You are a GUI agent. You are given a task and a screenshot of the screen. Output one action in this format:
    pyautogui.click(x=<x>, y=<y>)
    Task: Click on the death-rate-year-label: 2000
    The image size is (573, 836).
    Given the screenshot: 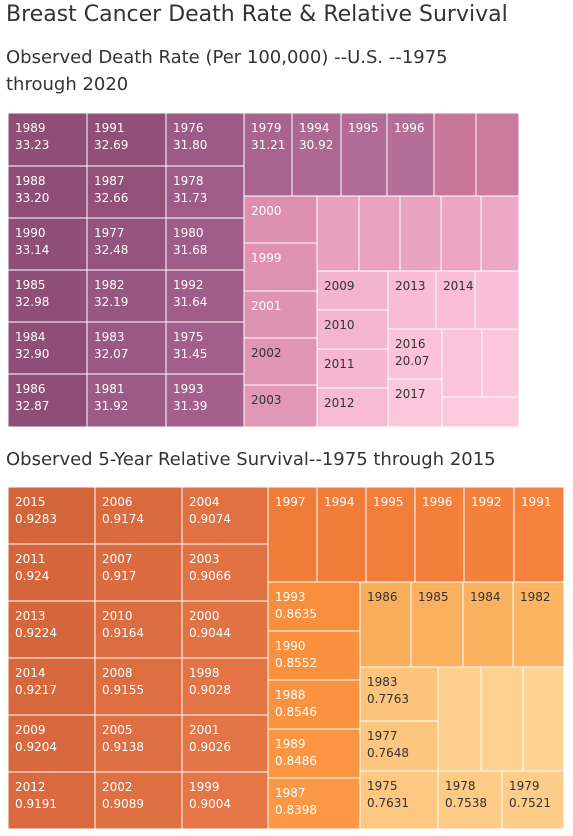 What is the action you would take?
    pyautogui.click(x=266, y=211)
    